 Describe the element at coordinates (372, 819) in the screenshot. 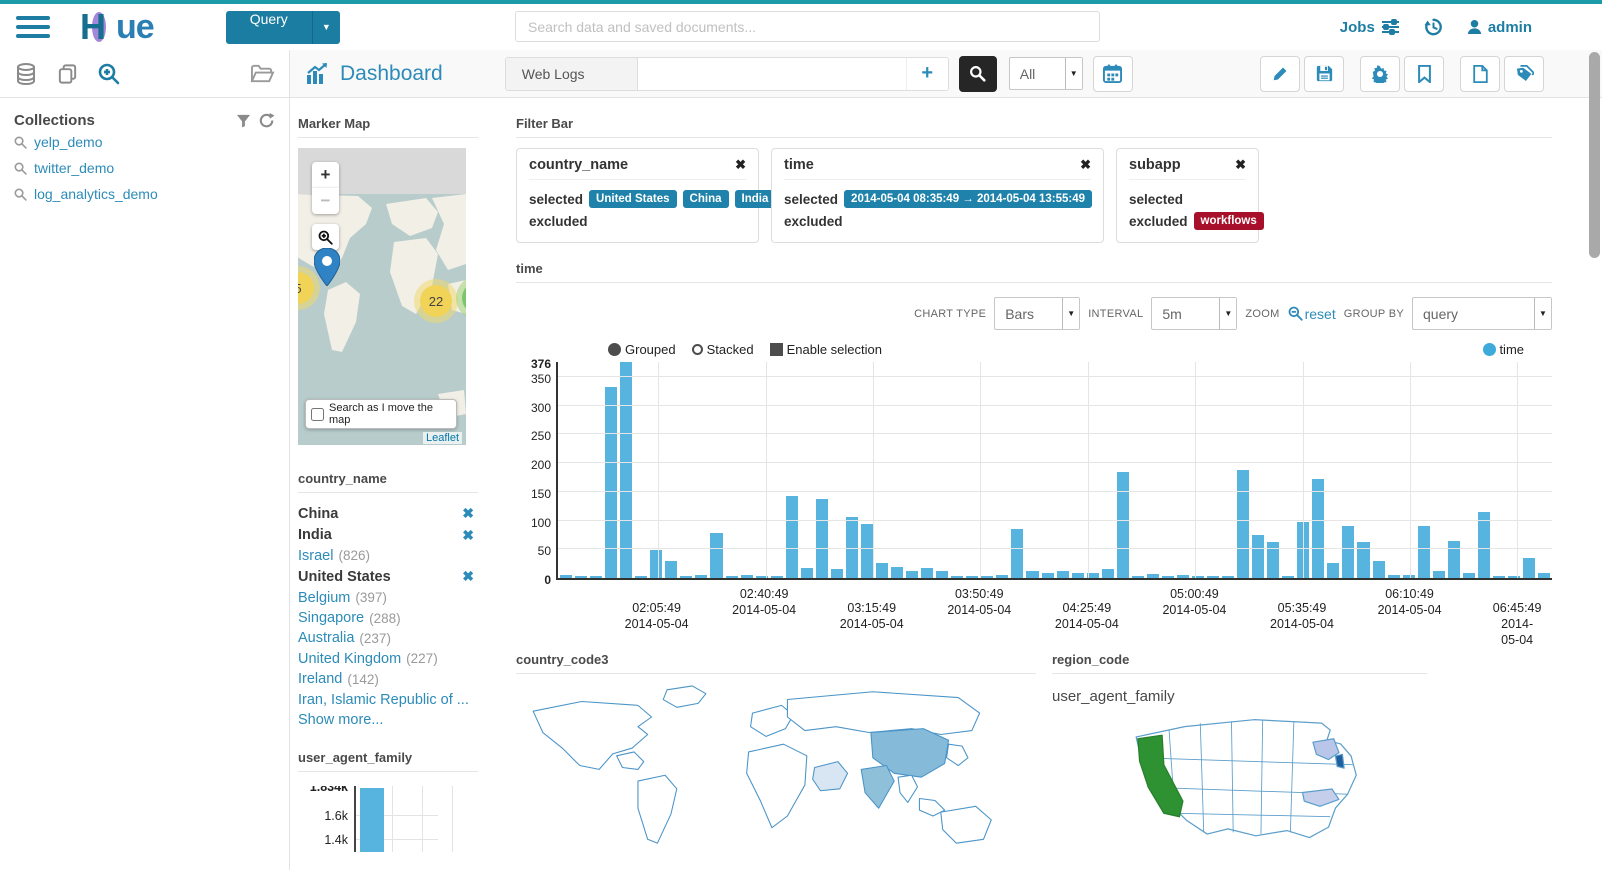

I see `mini-chart-bar` at that location.